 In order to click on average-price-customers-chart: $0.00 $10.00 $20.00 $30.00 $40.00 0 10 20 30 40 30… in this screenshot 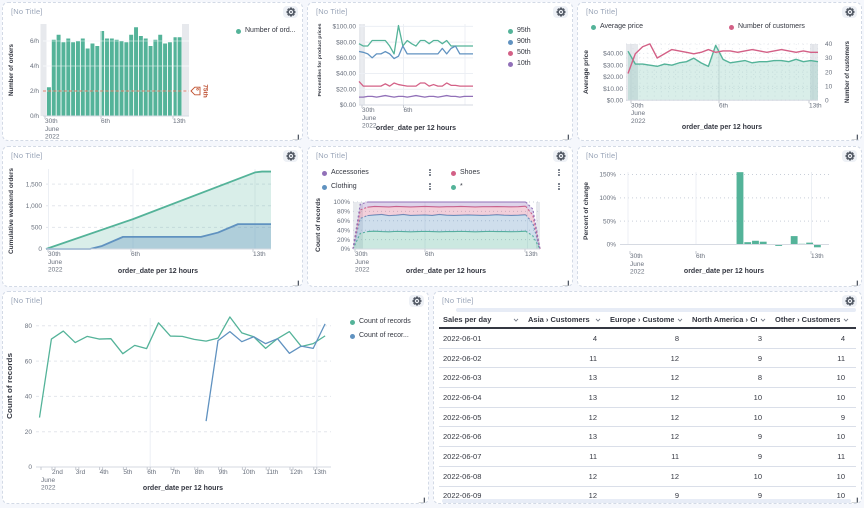, I will do `click(719, 71)`.